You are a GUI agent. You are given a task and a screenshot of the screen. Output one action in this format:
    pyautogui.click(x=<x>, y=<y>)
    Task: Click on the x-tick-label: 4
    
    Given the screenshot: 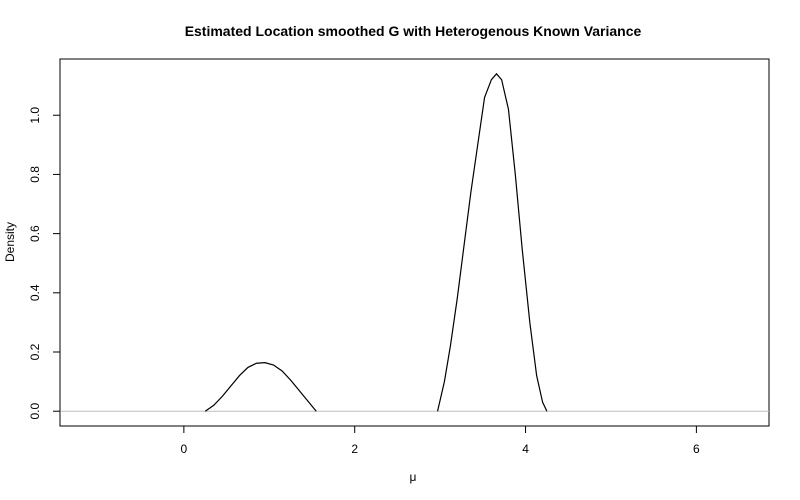 What is the action you would take?
    pyautogui.click(x=525, y=449)
    